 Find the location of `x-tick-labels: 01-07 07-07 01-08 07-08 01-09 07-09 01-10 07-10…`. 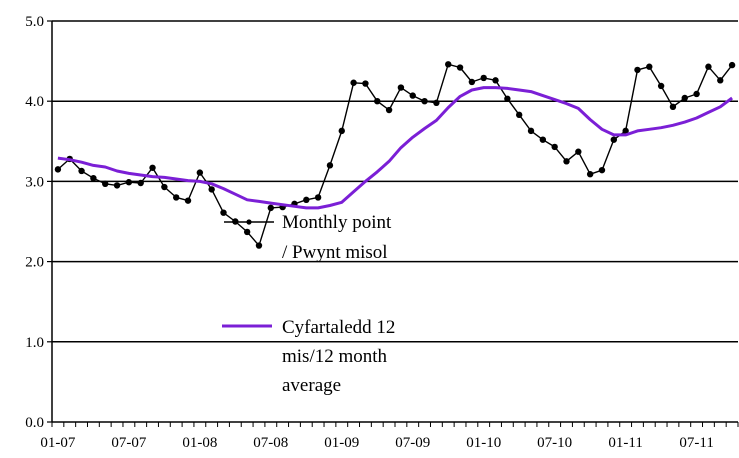

x-tick-labels: 01-07 07-07 01-08 07-08 01-09 07-09 01-10 07-10… is located at coordinates (376, 443).